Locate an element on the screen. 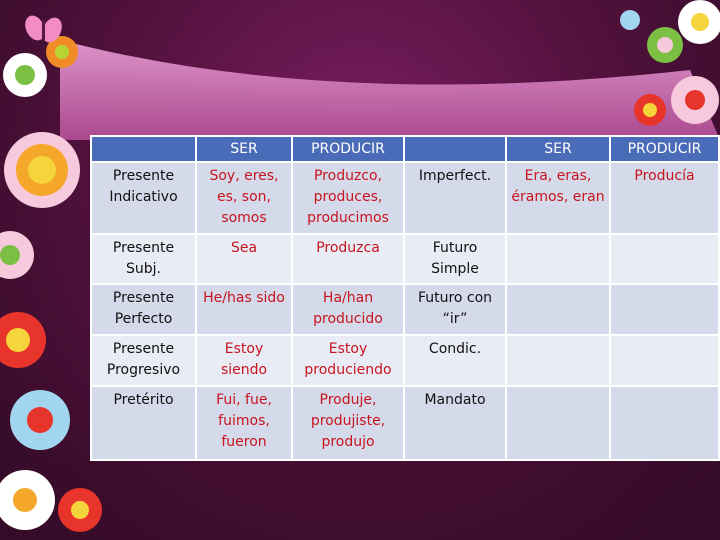 Image resolution: width=720 pixels, height=540 pixels. tense-label: Presente Perfecto is located at coordinates (143, 309).